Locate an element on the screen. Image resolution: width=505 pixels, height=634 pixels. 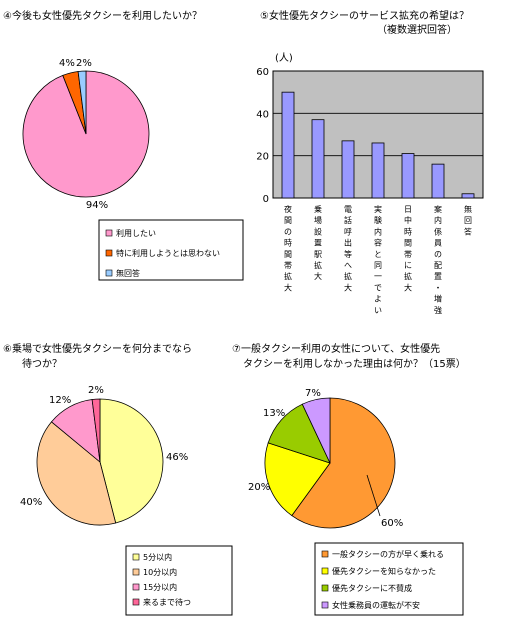
data-label: 40% is located at coordinates (31, 502).